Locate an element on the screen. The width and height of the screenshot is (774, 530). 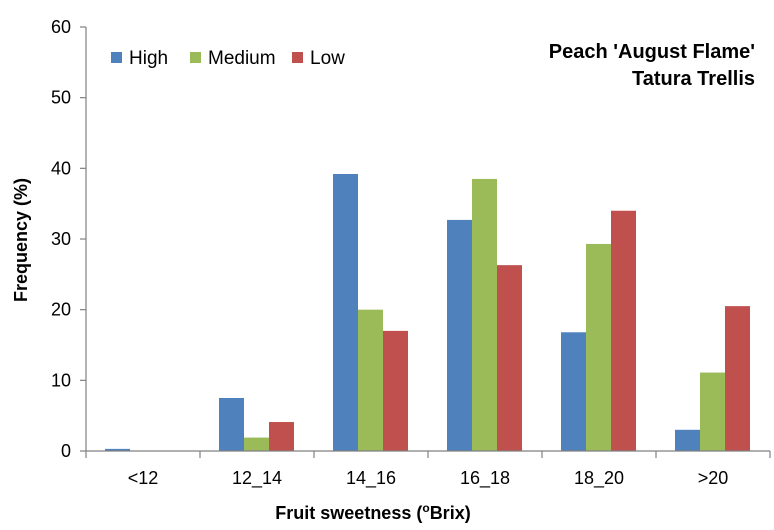
legend-label-low: Low is located at coordinates (327, 58).